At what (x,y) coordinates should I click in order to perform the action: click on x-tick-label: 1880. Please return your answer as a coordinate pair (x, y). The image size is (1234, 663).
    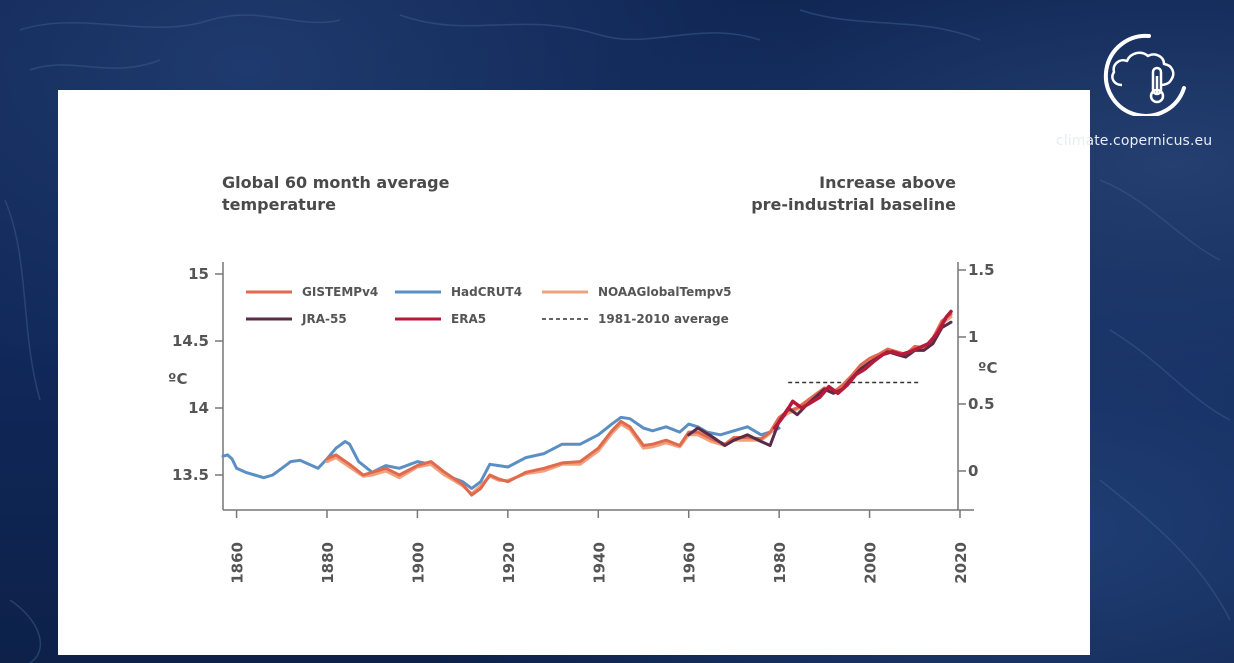
    Looking at the image, I should click on (328, 563).